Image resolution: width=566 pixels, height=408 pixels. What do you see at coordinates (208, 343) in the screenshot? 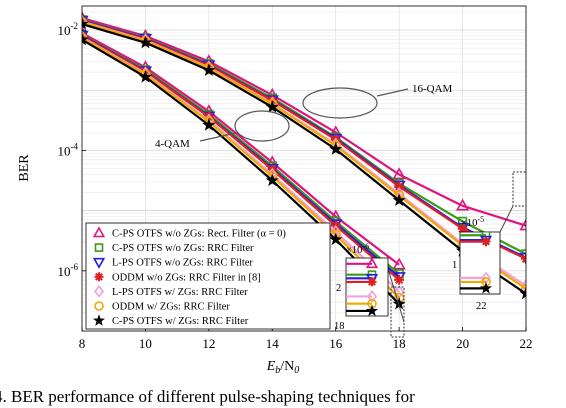
I see `x-tick-label: 12` at bounding box center [208, 343].